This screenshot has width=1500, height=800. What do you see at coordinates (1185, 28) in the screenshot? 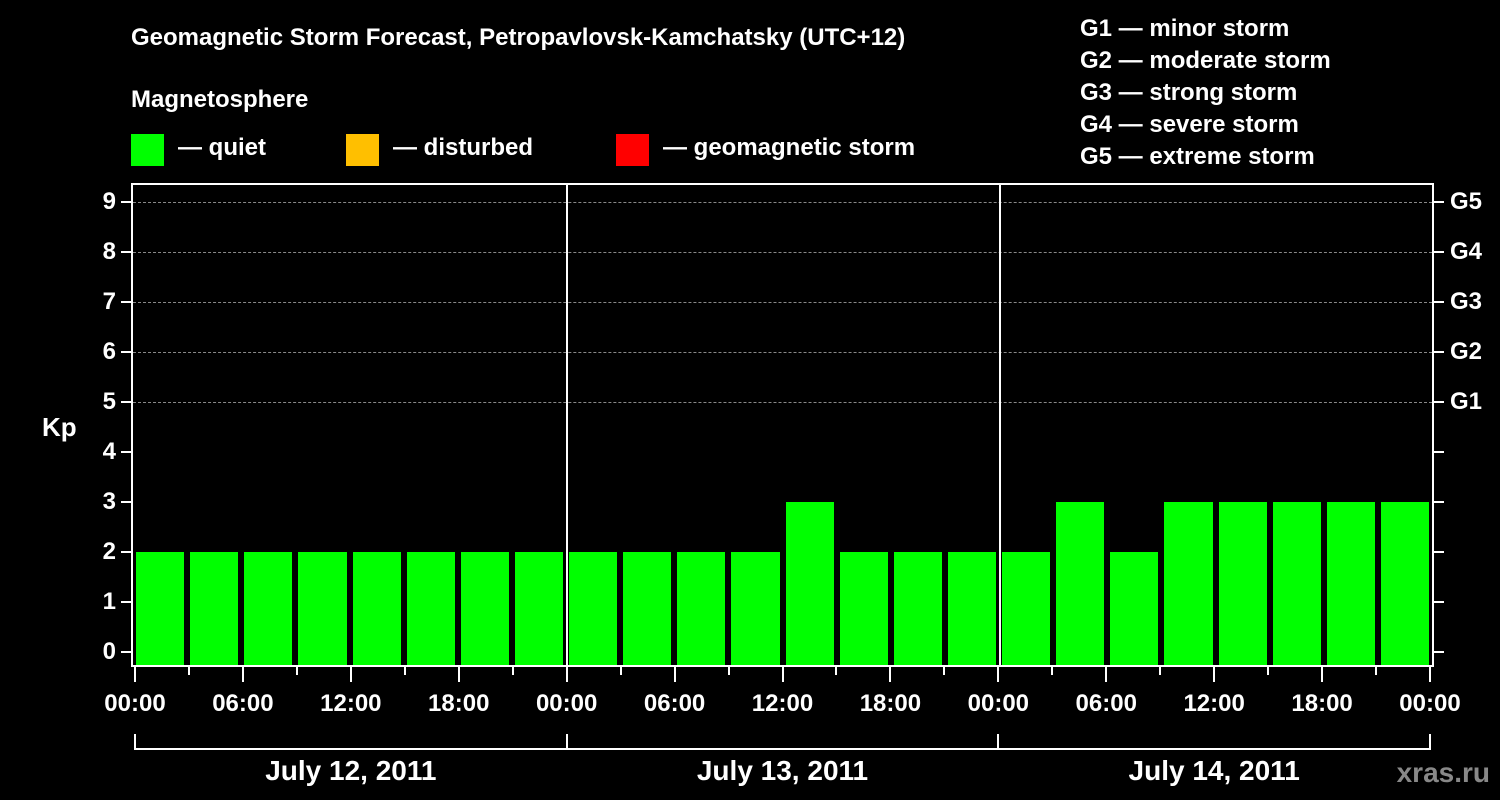
I see `storm-level-g1: G1 — minor storm` at bounding box center [1185, 28].